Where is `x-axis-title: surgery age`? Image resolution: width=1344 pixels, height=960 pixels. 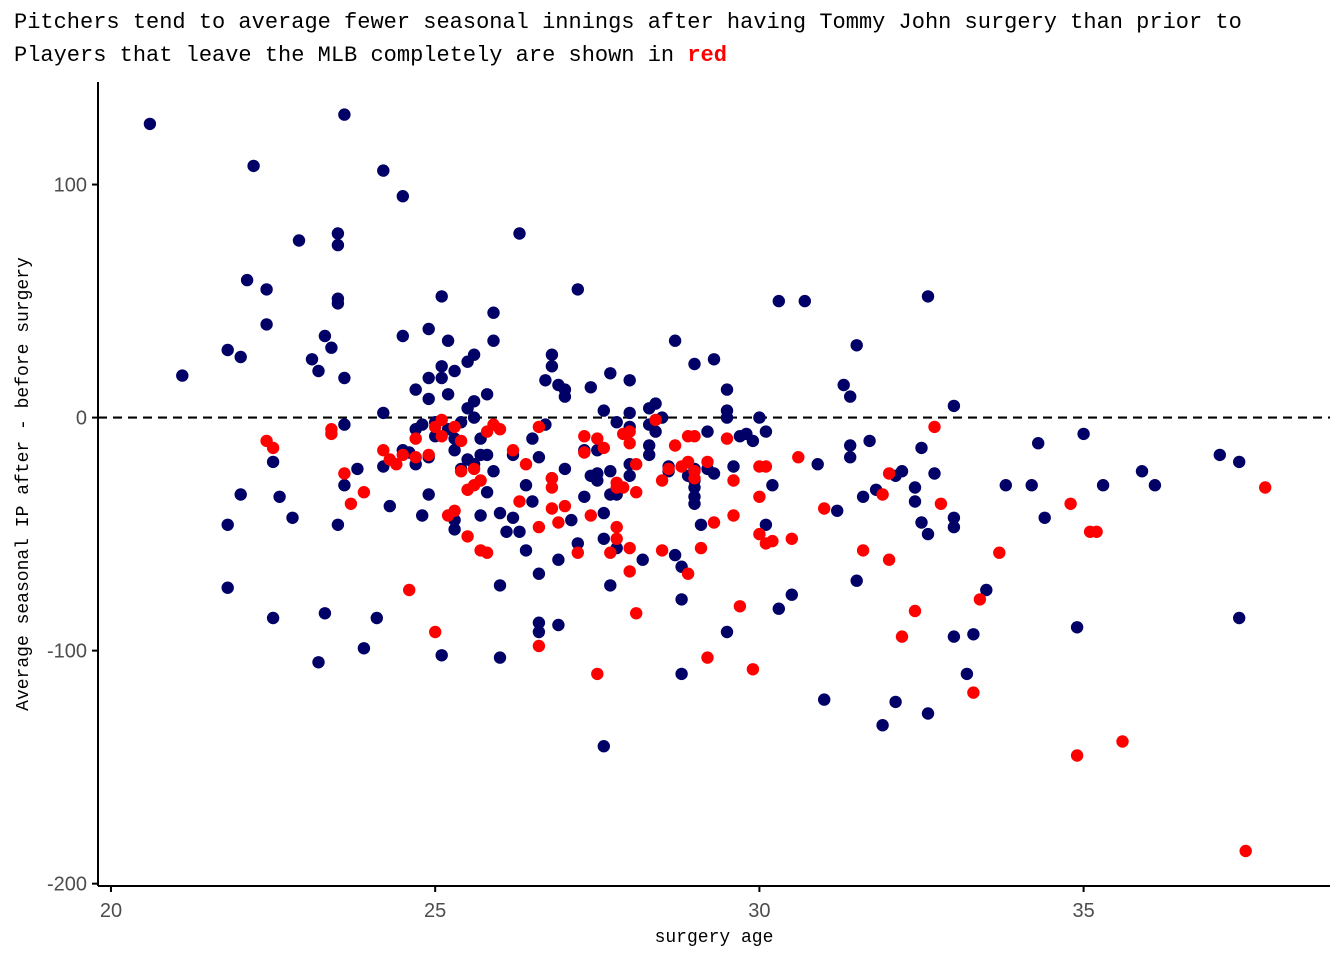 x-axis-title: surgery age is located at coordinates (714, 938).